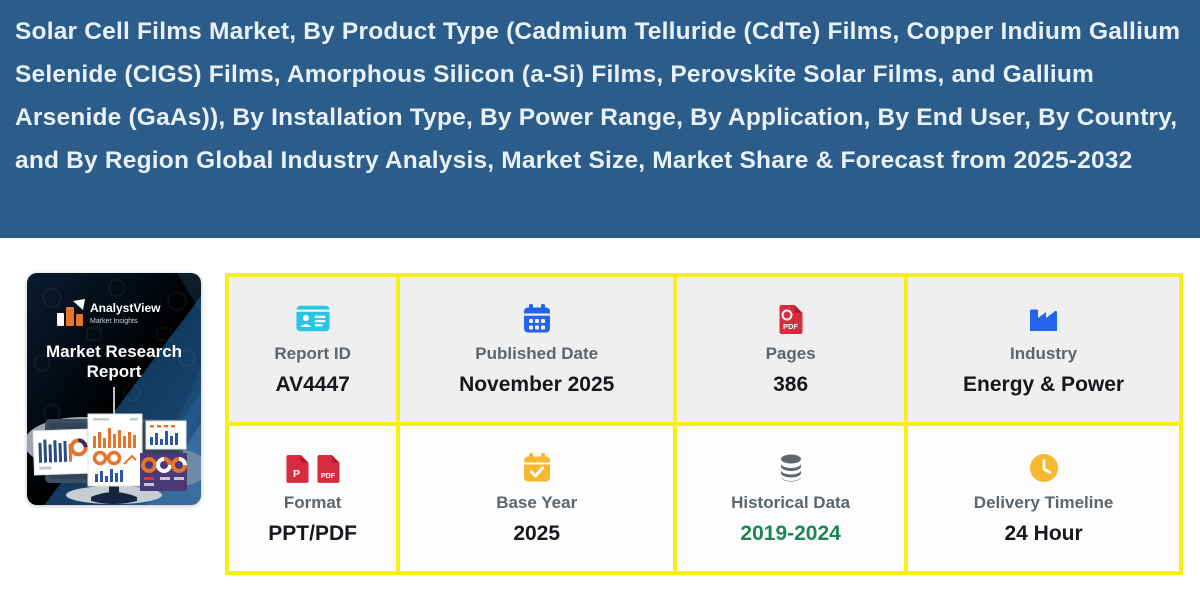 This screenshot has width=1200, height=600. I want to click on cover-title-line2: Report, so click(114, 371).